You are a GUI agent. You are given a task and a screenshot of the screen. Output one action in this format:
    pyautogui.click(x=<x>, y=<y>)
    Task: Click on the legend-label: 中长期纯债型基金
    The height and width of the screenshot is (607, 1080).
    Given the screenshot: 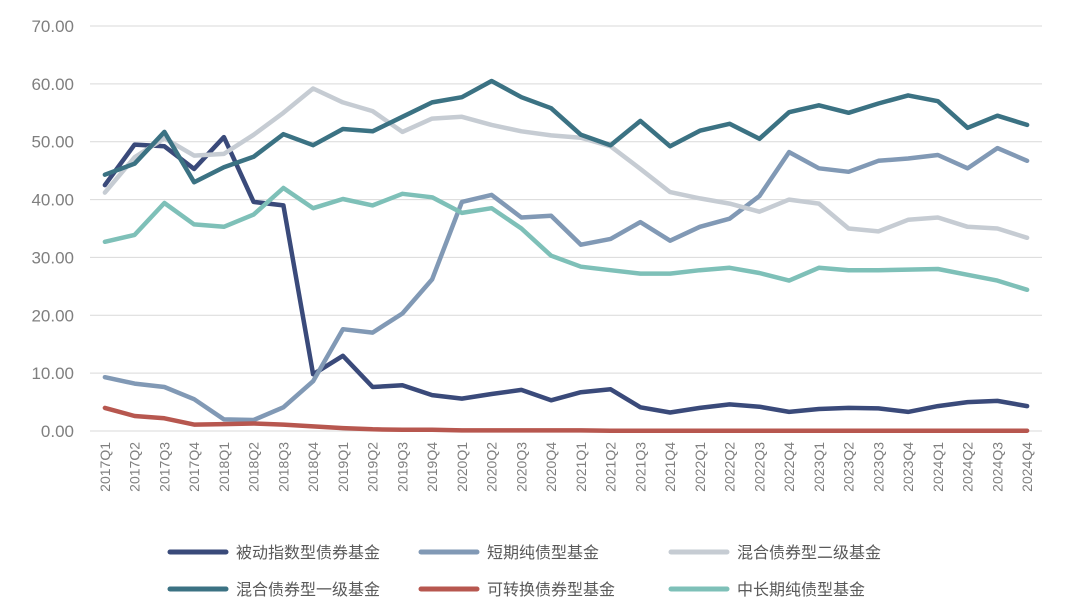 What is the action you would take?
    pyautogui.click(x=801, y=589)
    